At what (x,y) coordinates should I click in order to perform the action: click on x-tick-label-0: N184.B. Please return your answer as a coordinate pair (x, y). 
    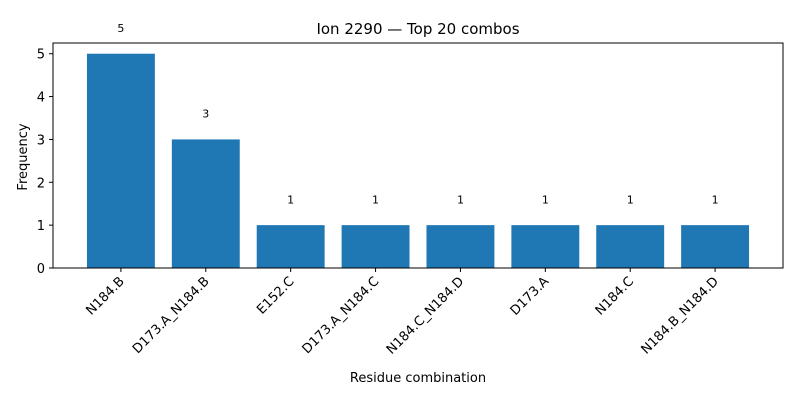
    Looking at the image, I should click on (105, 296).